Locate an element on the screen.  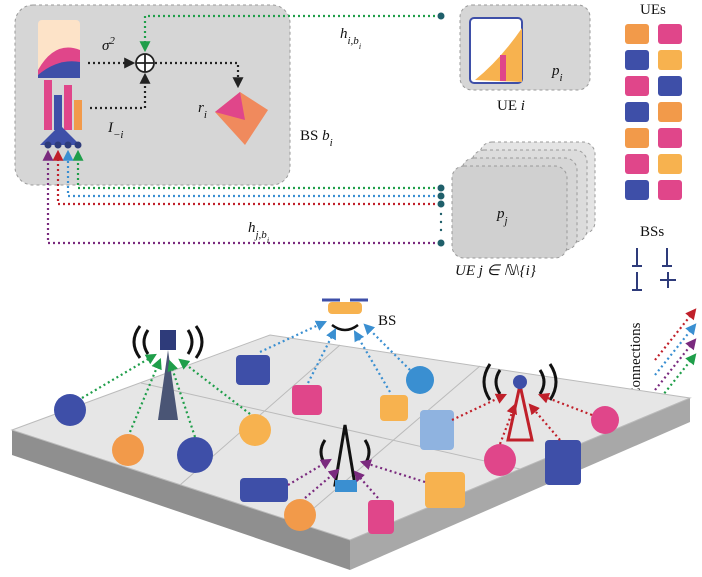
sum-cross is located at coordinates (145, 63).